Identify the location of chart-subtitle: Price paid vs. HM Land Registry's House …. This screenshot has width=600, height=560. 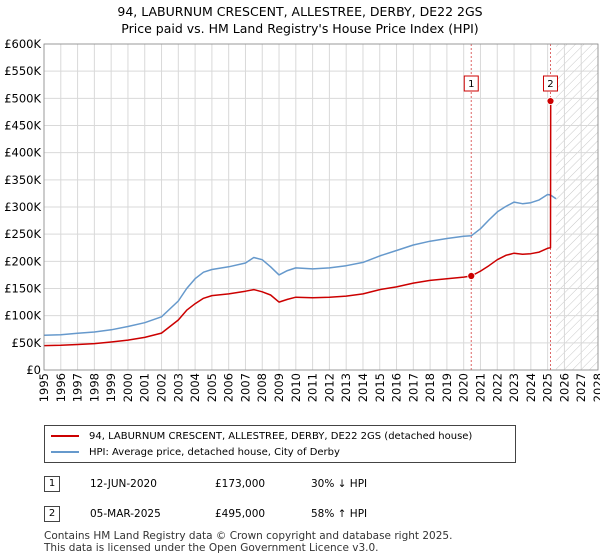
(300, 28).